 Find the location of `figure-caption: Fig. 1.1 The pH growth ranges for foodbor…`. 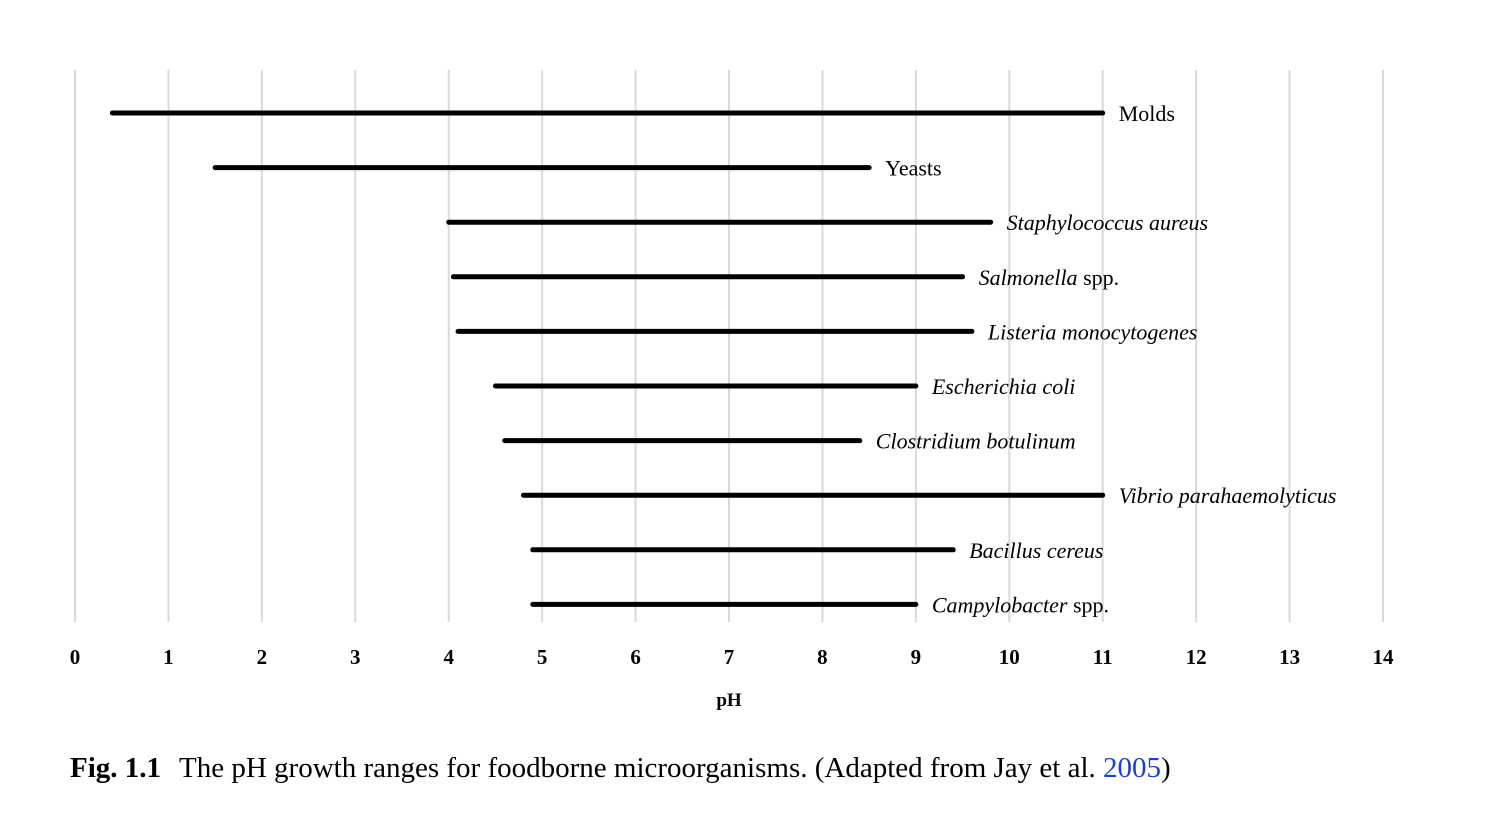

figure-caption: Fig. 1.1 The pH growth ranges for foodbor… is located at coordinates (620, 768).